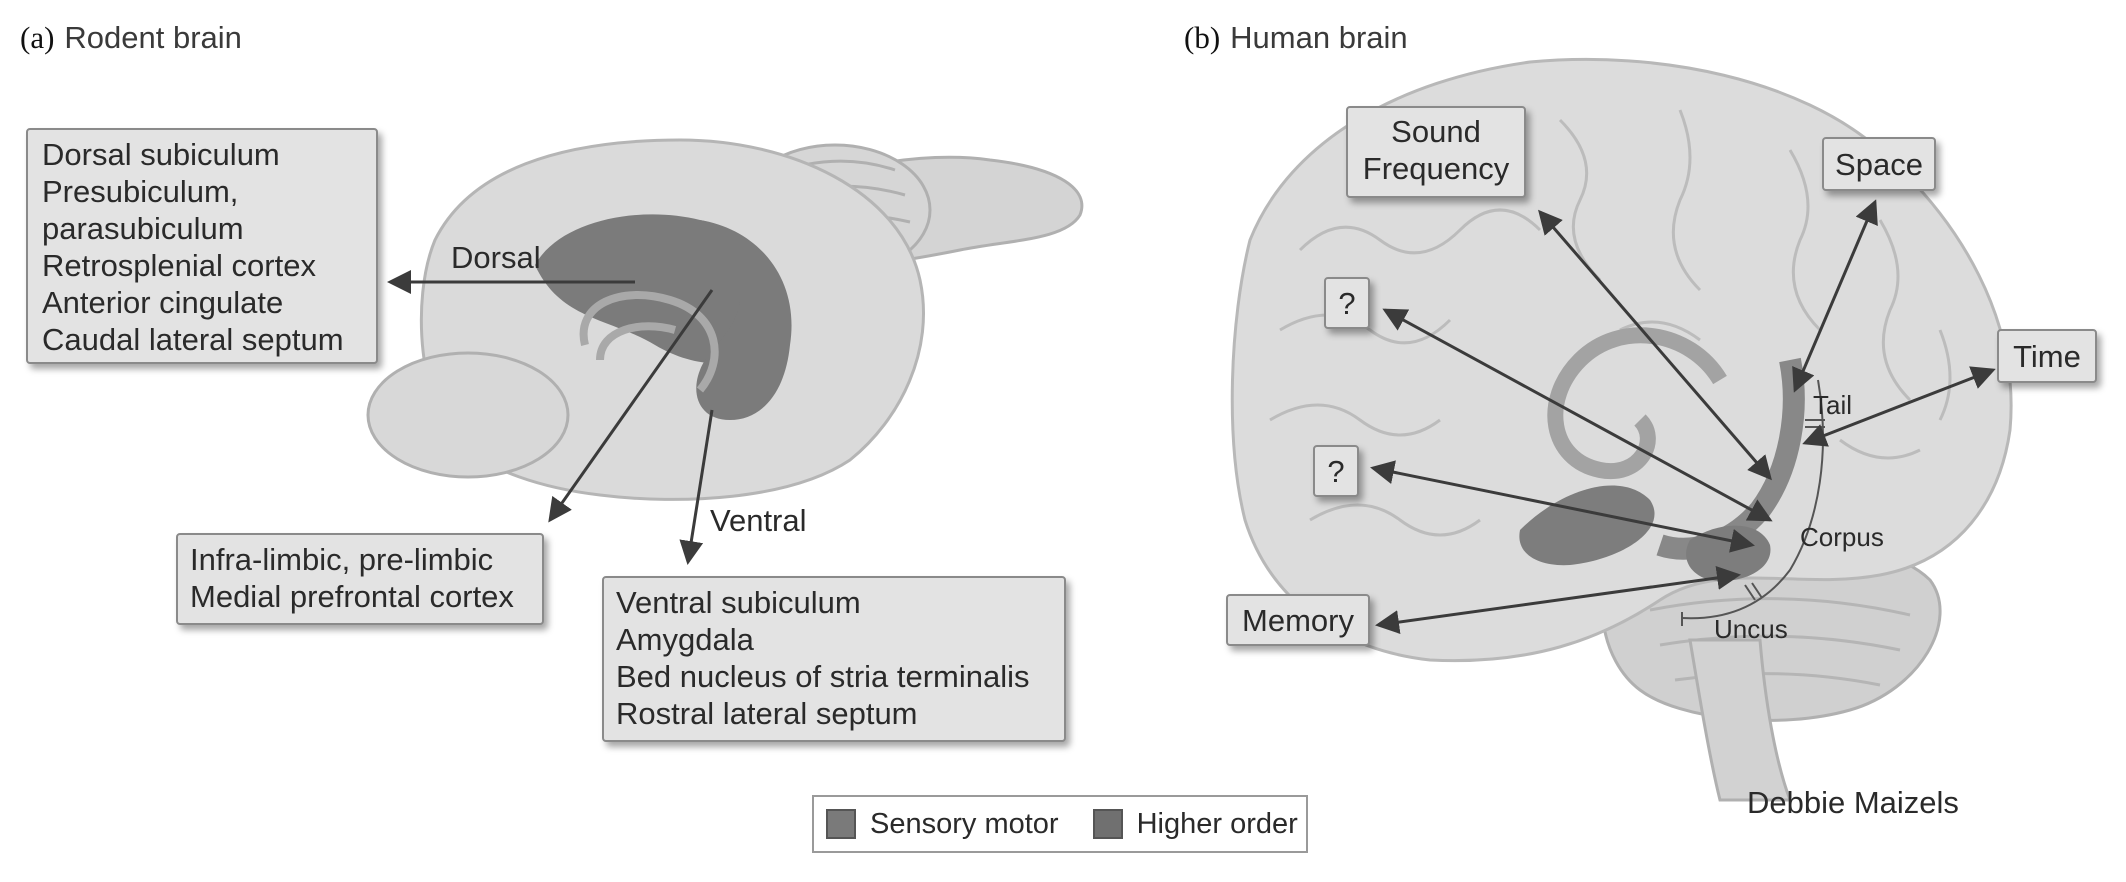 The image size is (2126, 882). What do you see at coordinates (1751, 629) in the screenshot?
I see `uncus-label: Uncus` at bounding box center [1751, 629].